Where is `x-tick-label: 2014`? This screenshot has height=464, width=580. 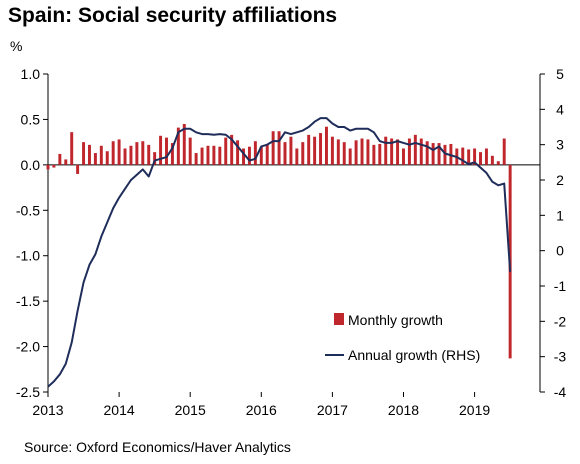 x-tick-label: 2014 is located at coordinates (119, 410).